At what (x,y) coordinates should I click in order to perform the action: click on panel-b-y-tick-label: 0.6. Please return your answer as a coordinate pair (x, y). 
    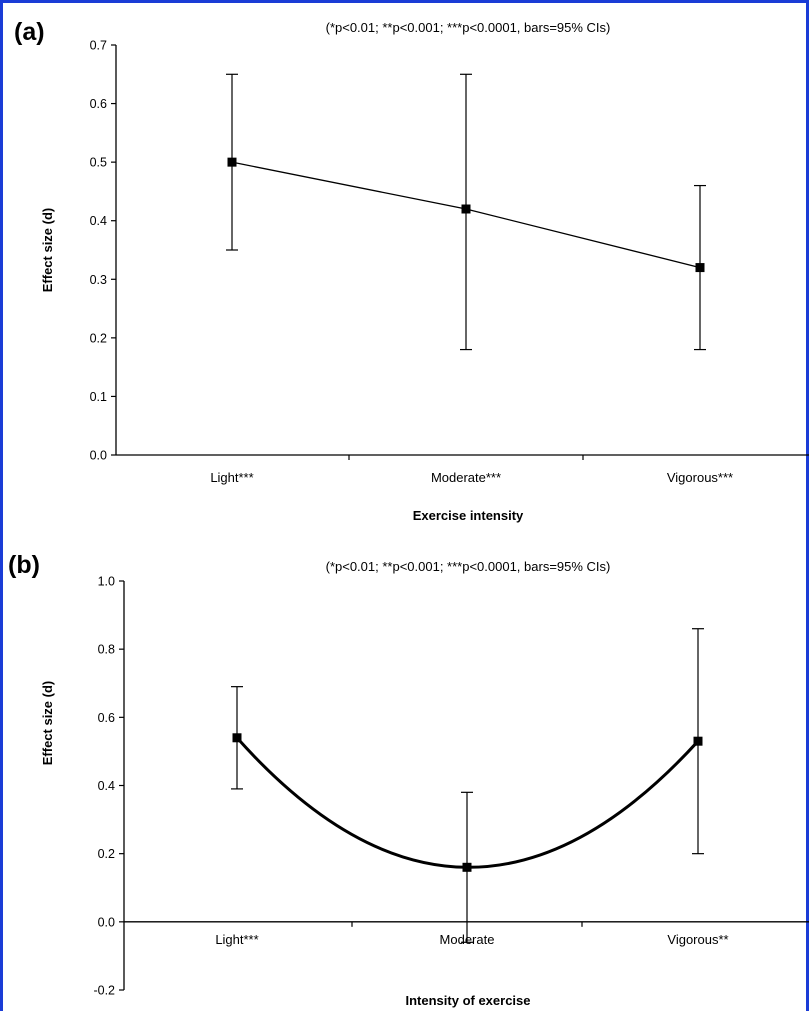
    Looking at the image, I should click on (106, 718).